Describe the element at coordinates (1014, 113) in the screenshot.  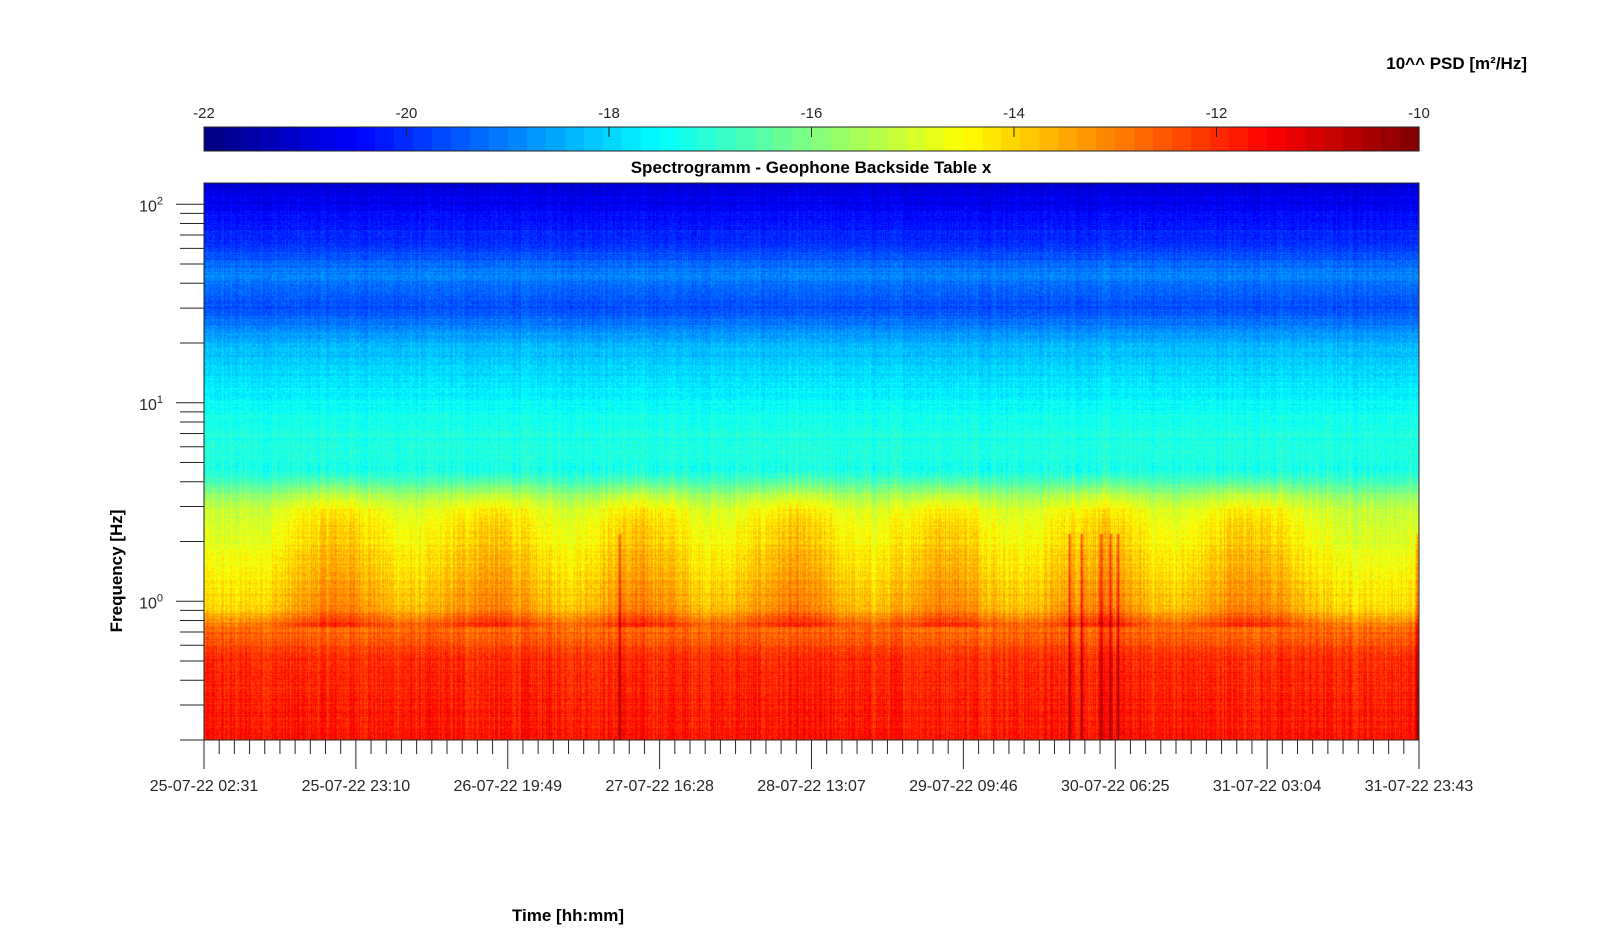
I see `colorbar-tick-label: -14` at that location.